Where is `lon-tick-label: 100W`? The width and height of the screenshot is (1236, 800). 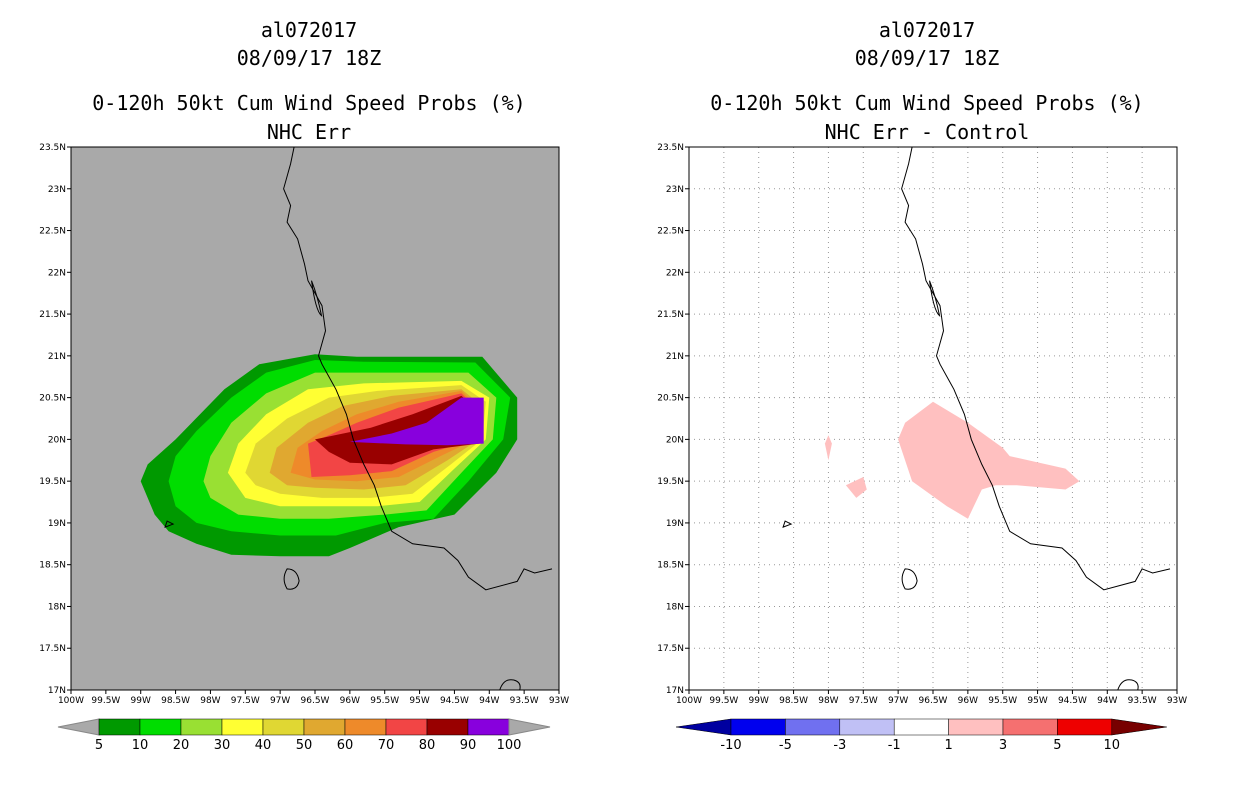 lon-tick-label: 100W is located at coordinates (71, 701).